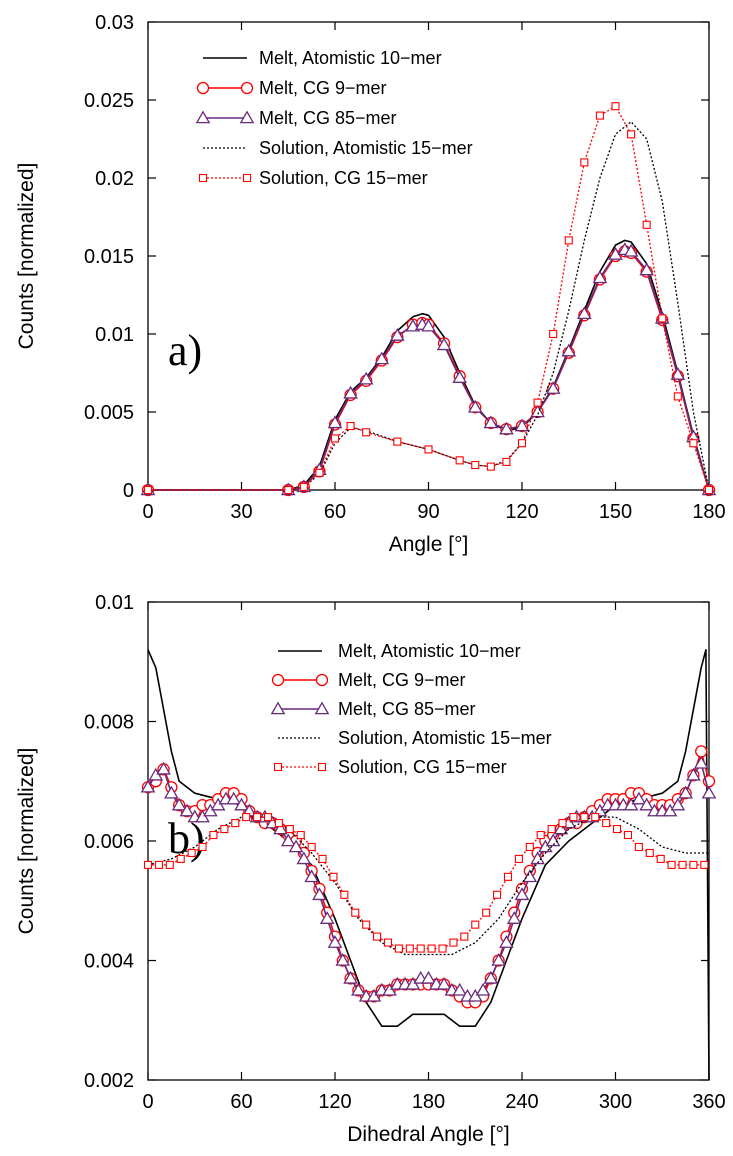 The height and width of the screenshot is (1156, 733). I want to click on chart2-ytick-label: 0.004, so click(109, 962).